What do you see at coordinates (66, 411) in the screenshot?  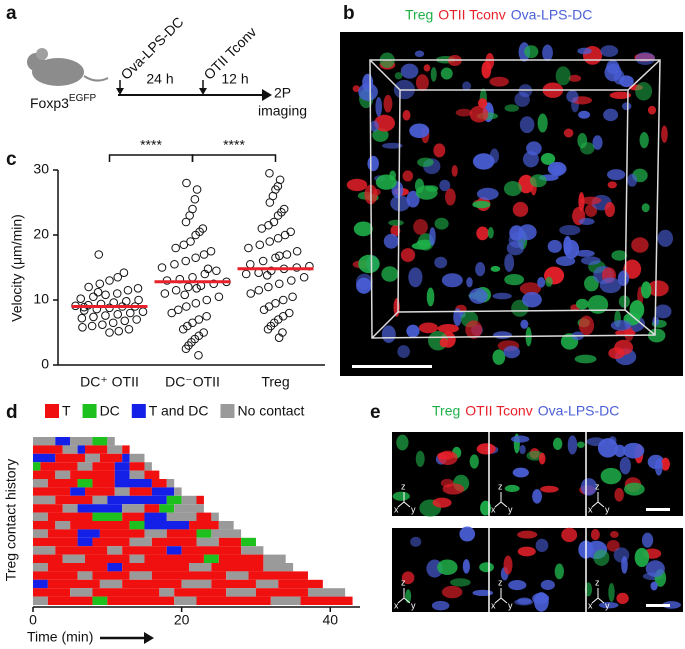 I see `legend-label: T` at bounding box center [66, 411].